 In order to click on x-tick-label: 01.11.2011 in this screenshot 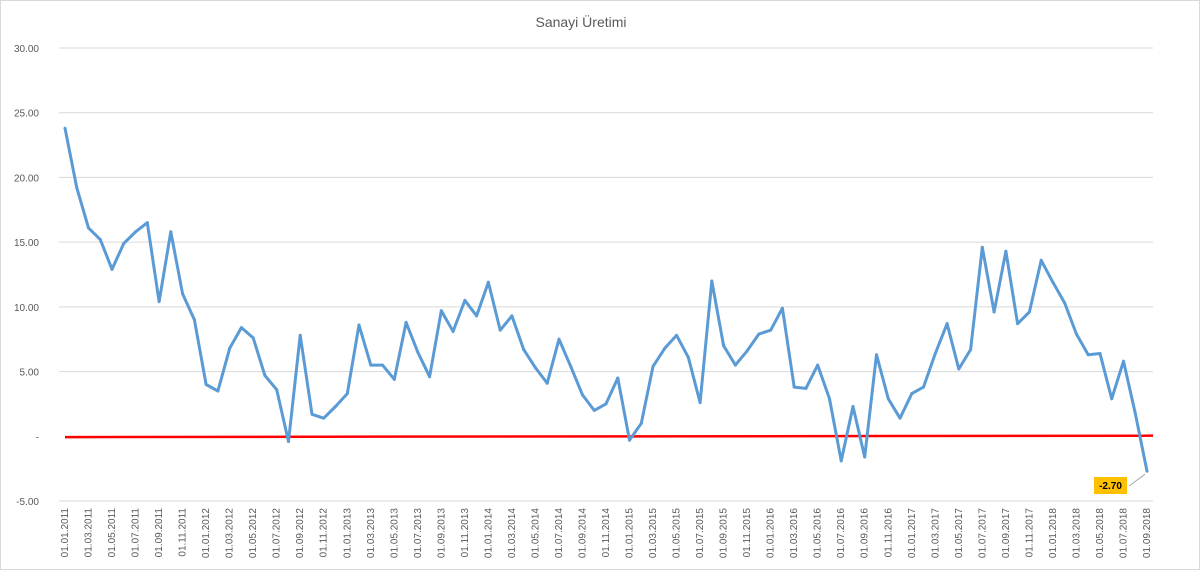, I will do `click(183, 532)`.